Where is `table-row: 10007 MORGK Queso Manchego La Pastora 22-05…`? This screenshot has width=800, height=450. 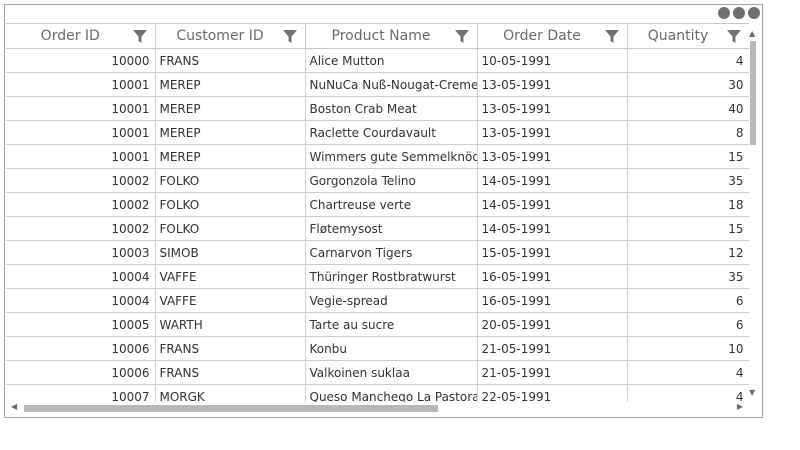
table-row: 10007 MORGK Queso Manchego La Pastora 22-05… is located at coordinates (377, 393).